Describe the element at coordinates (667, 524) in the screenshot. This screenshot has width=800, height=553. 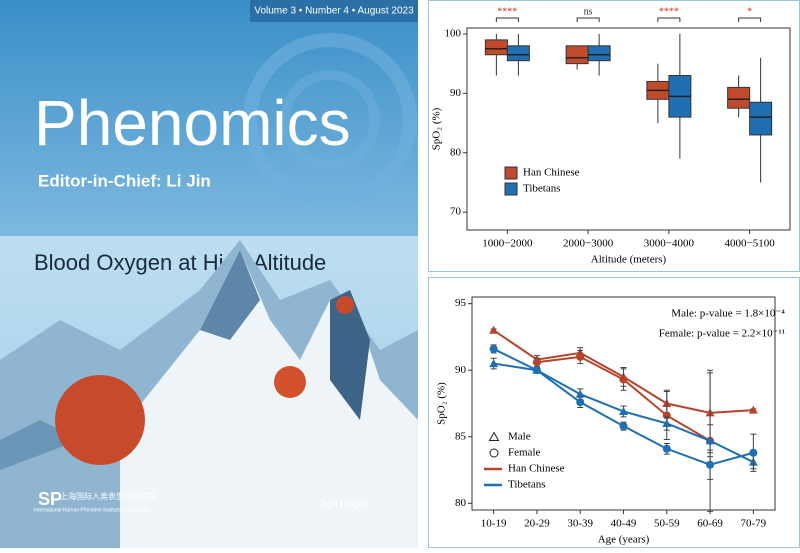
I see `x-tick-label: 50-59` at that location.